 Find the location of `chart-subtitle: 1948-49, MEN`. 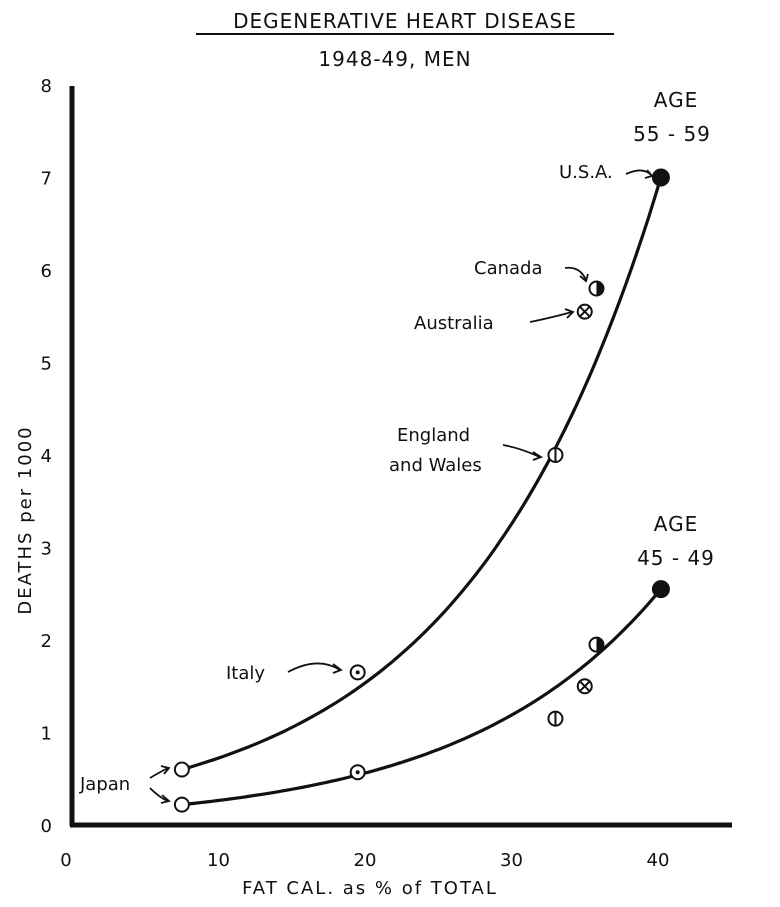

chart-subtitle: 1948-49, MEN is located at coordinates (394, 59).